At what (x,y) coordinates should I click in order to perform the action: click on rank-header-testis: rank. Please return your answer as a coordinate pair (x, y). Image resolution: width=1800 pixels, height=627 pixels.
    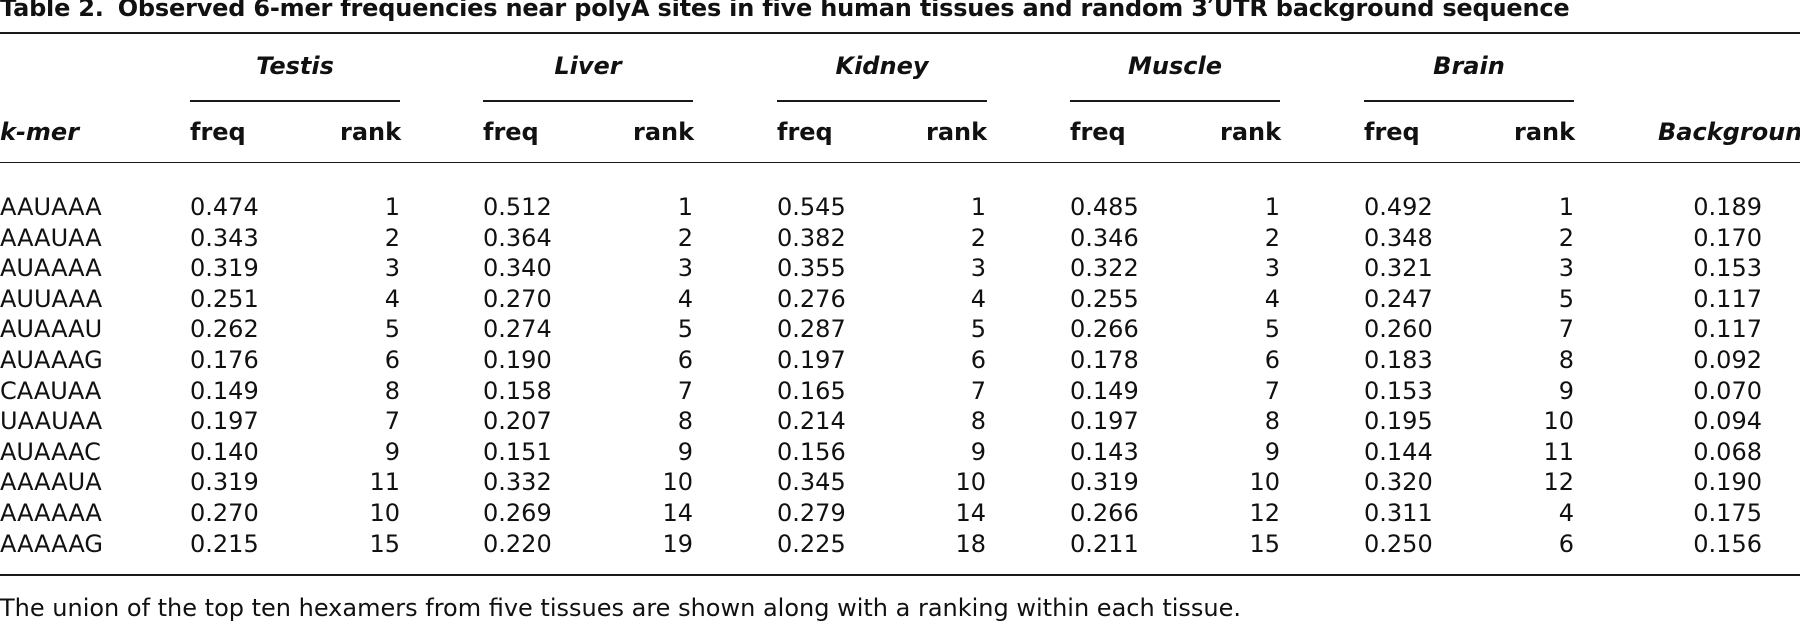
    Looking at the image, I should click on (371, 132).